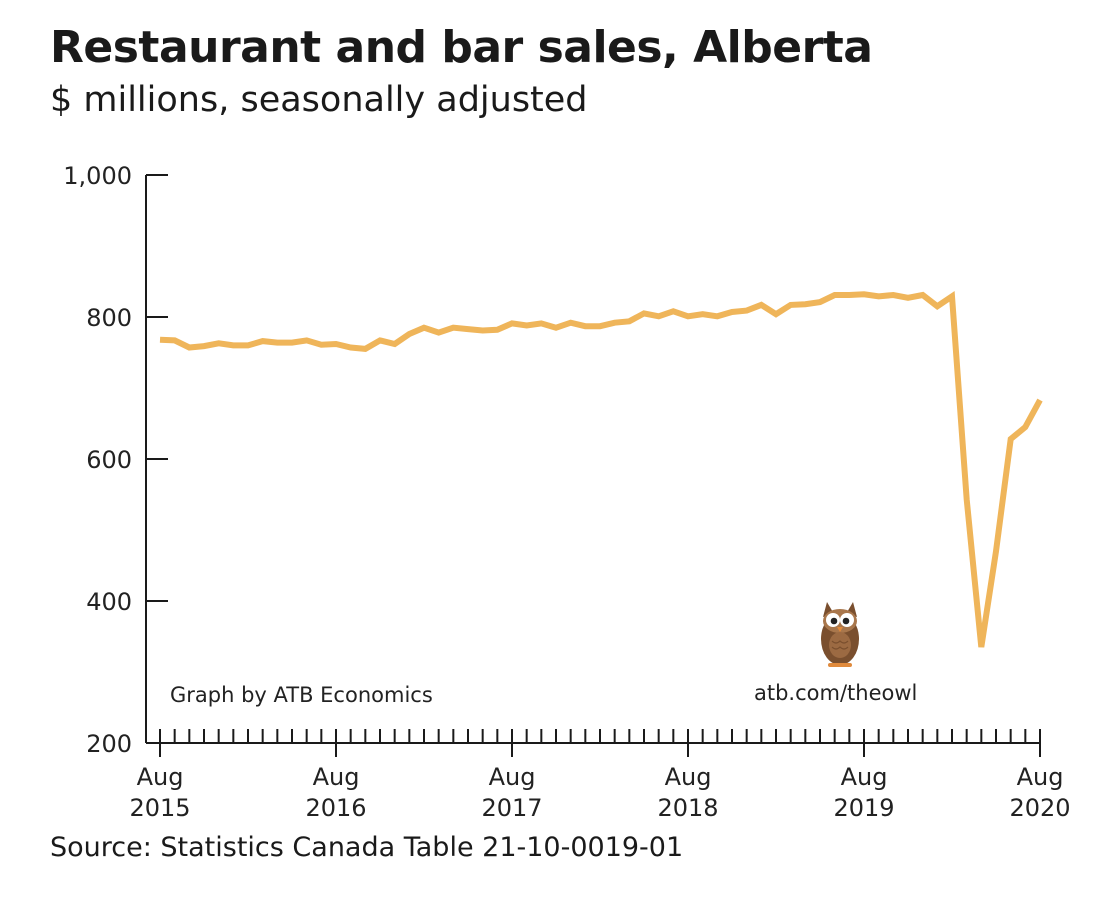 This screenshot has height=911, width=1120. I want to click on y-axis-ticks: 1,000 800 600 400 200, so click(115, 460).